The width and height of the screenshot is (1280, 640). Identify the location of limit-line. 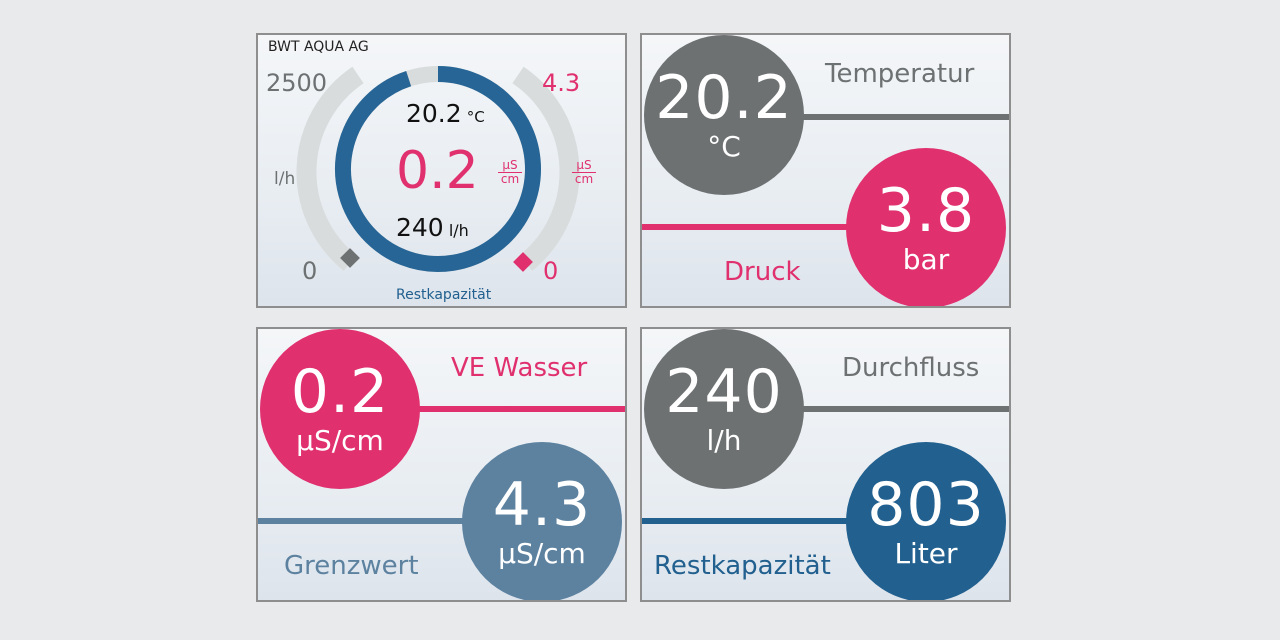
(388, 521).